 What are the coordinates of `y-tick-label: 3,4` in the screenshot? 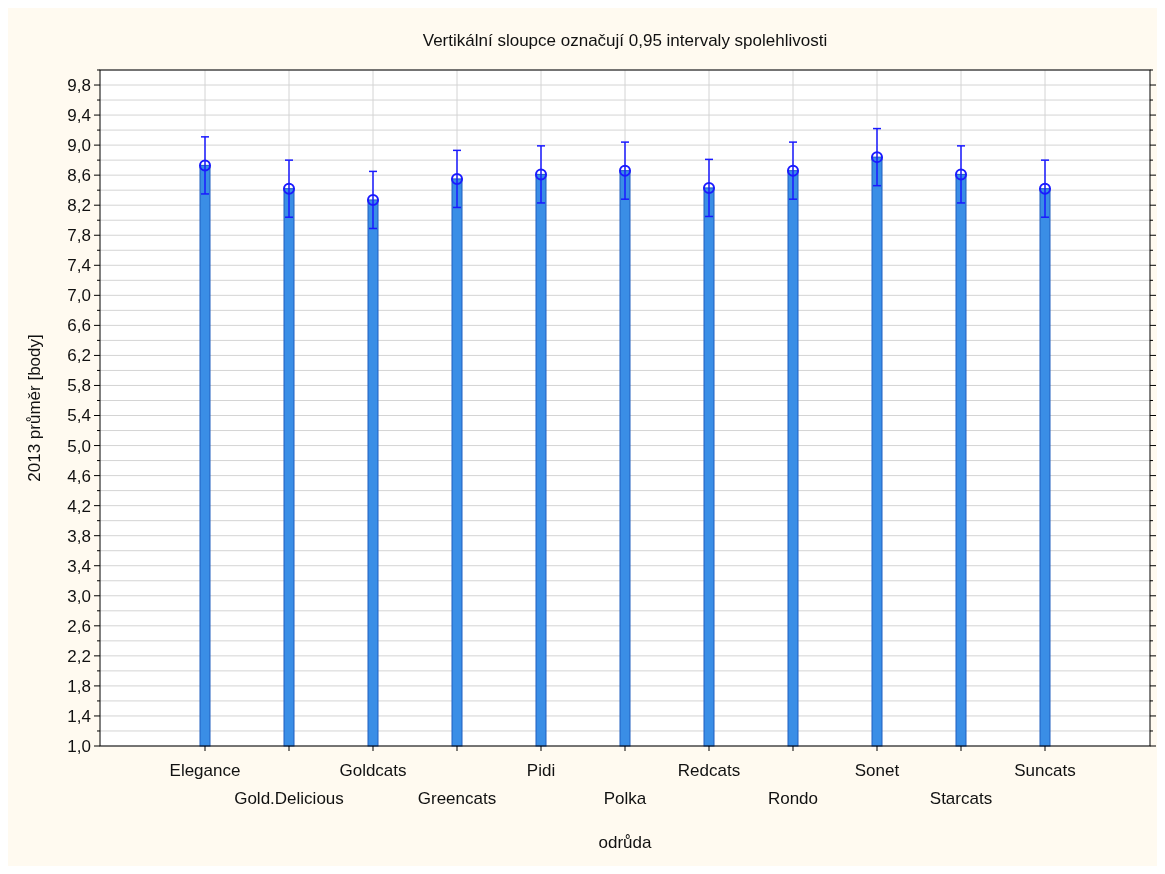 It's located at (79, 566).